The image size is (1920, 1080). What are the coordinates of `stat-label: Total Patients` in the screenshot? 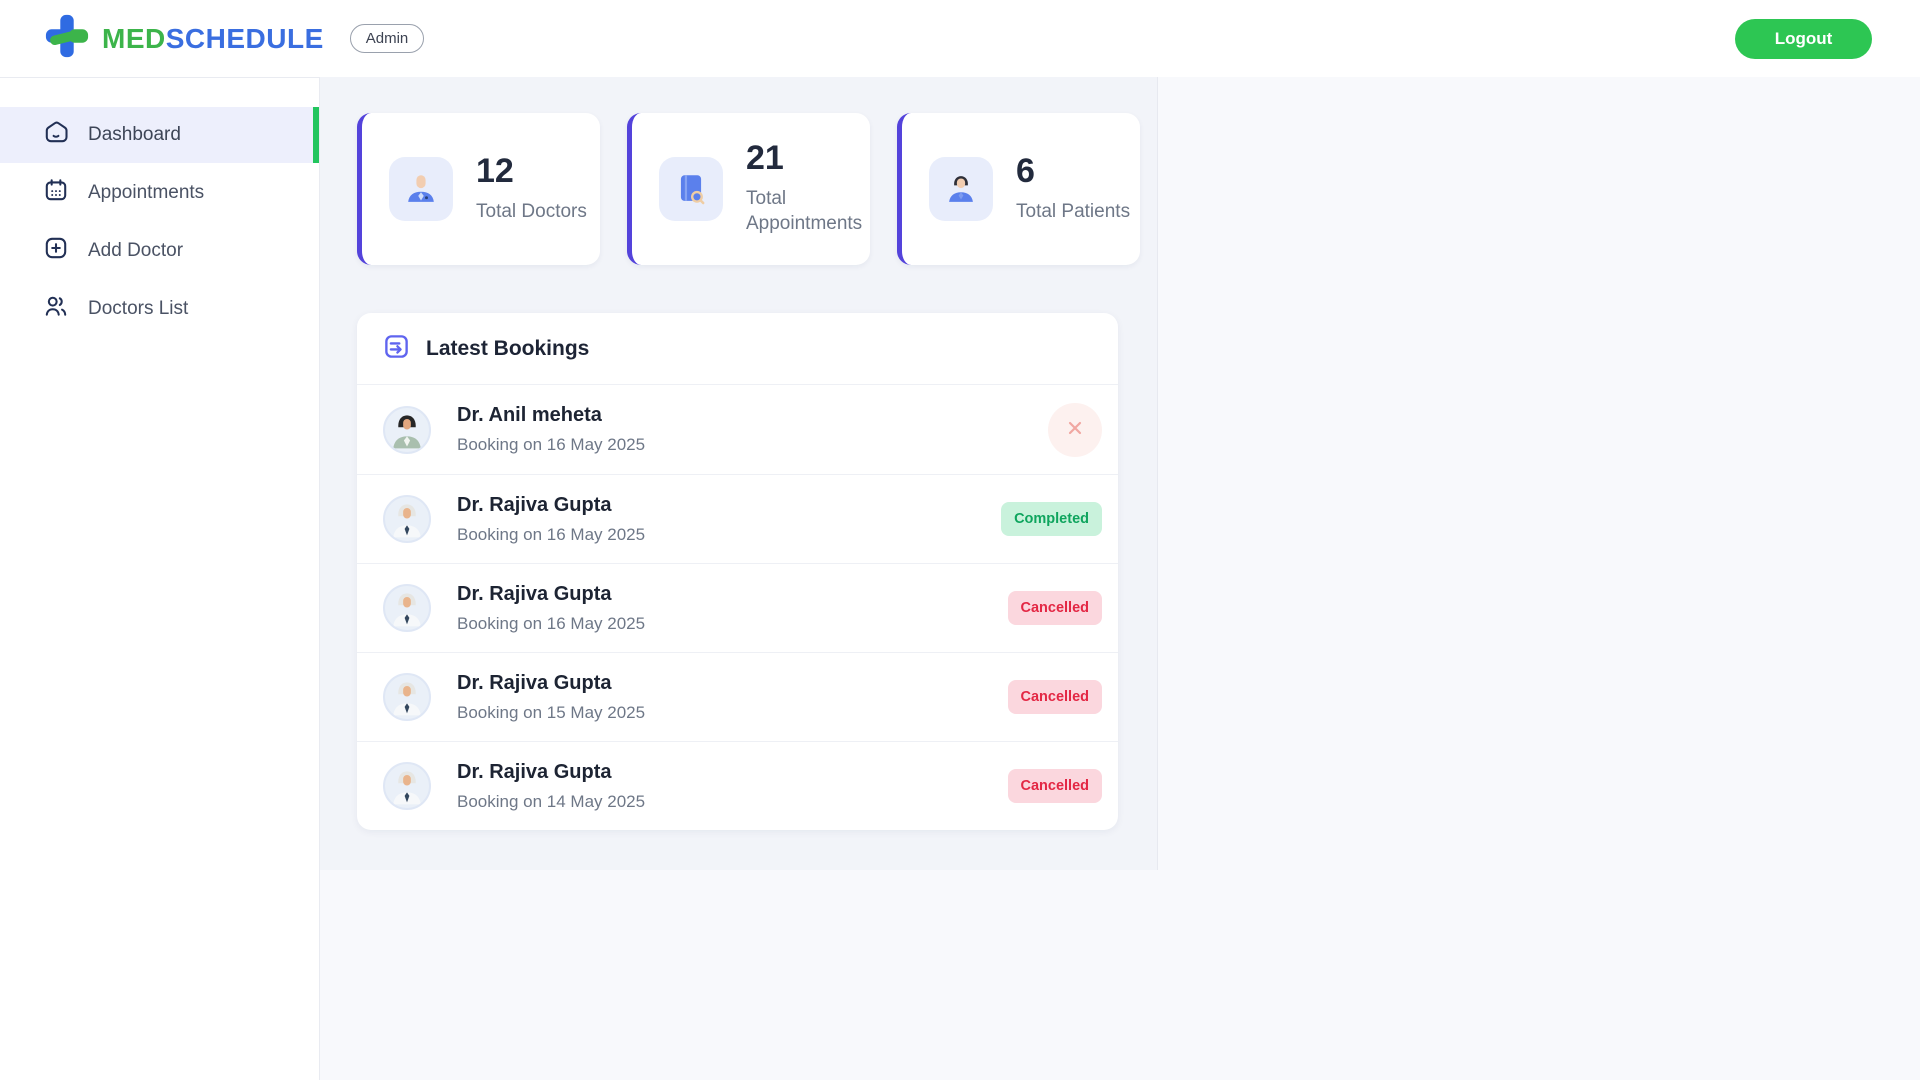 It's located at (1073, 211).